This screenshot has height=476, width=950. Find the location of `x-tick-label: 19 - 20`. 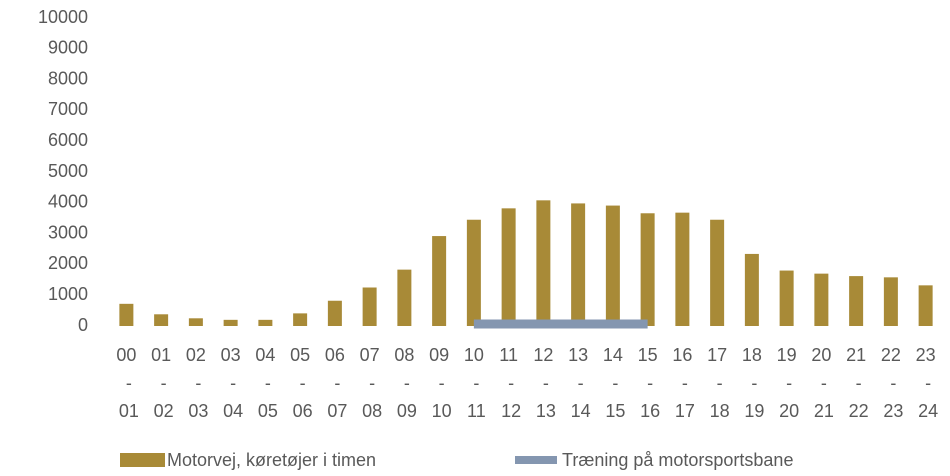

x-tick-label: 19 - 20 is located at coordinates (786, 383).